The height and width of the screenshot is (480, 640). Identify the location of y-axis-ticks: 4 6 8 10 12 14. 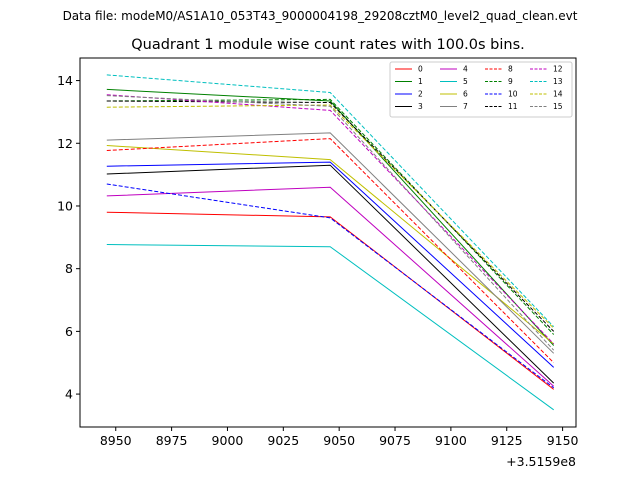
(68, 237).